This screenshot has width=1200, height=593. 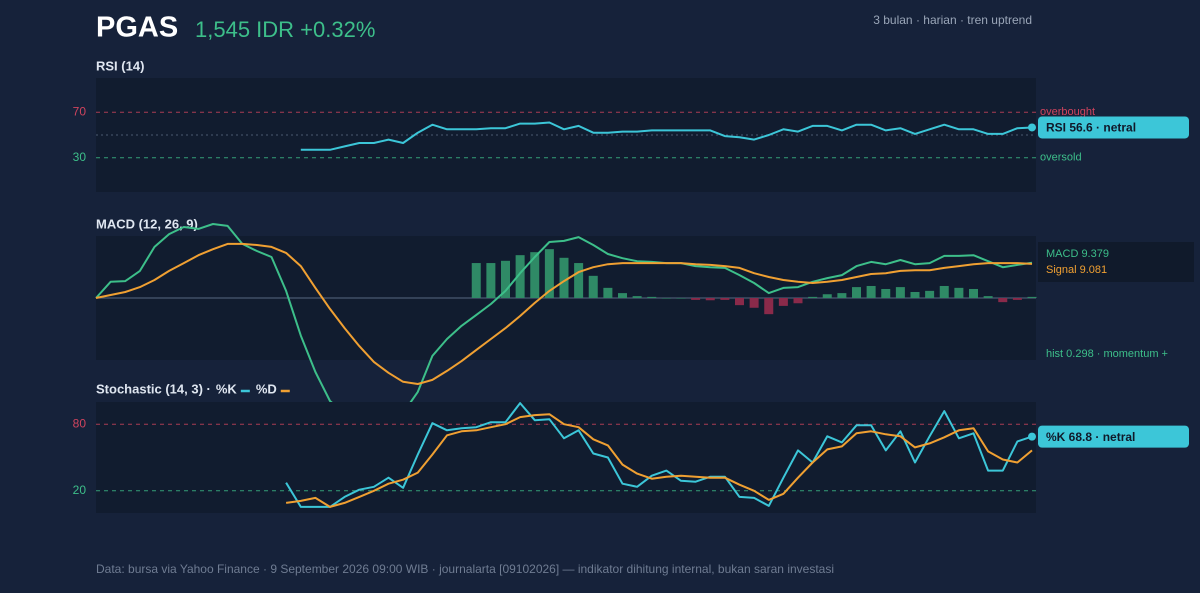 I want to click on legend-label: %K, so click(x=227, y=388).